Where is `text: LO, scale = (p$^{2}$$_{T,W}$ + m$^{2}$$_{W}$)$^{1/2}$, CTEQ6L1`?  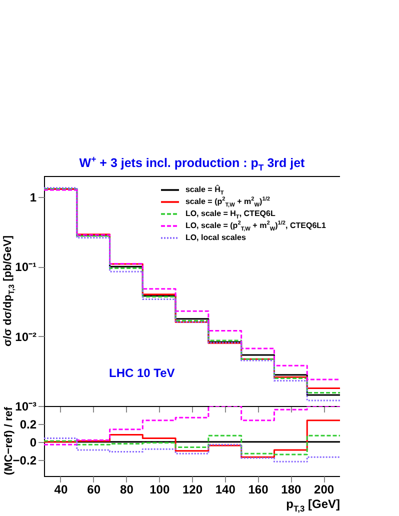
text: LO, scale = (p$^{2}$$_{T,W}$ + m$^{2}$$_{W}$)$^{1/2}$, CTEQ6L1 is located at coordinates (255, 226).